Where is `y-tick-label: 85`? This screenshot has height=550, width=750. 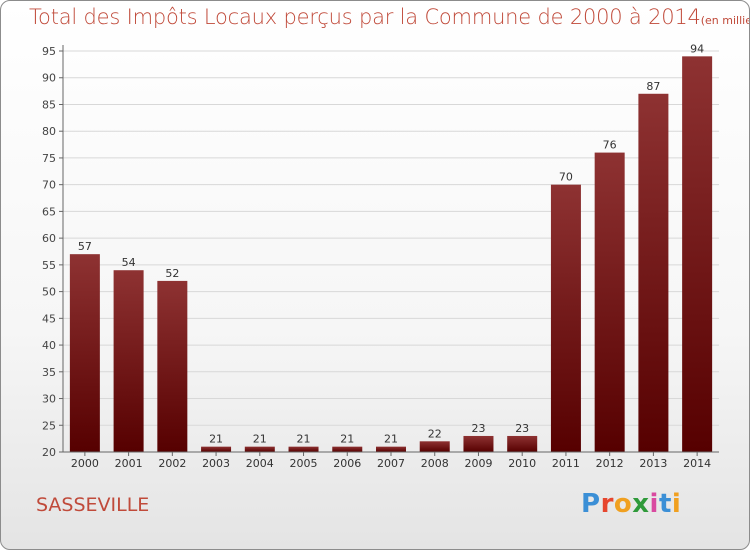
y-tick-label: 85 is located at coordinates (49, 104).